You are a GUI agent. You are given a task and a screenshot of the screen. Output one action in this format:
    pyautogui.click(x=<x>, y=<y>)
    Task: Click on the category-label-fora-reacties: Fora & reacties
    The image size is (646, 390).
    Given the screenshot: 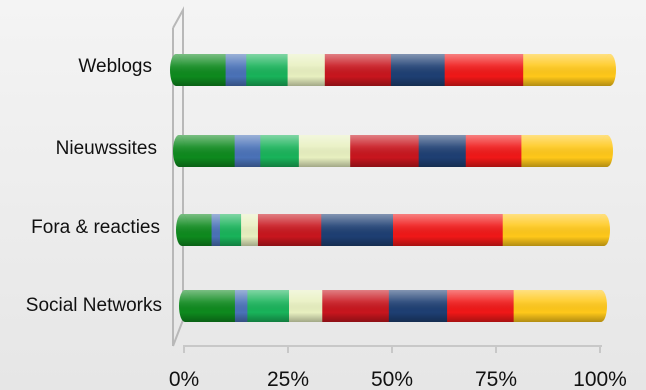 What is the action you would take?
    pyautogui.click(x=95, y=227)
    